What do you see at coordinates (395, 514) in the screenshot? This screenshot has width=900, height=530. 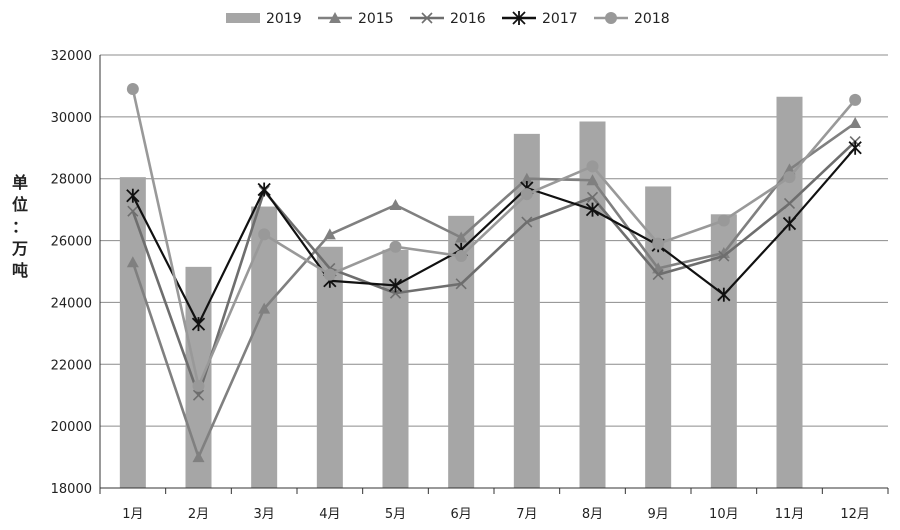 I see `x-tick-label: 5月` at bounding box center [395, 514].